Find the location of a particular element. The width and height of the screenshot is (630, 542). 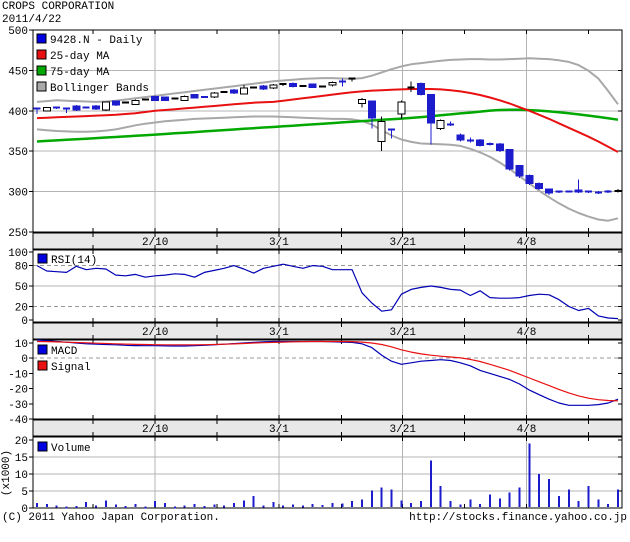

bollinger-upper-line is located at coordinates (327, 81).